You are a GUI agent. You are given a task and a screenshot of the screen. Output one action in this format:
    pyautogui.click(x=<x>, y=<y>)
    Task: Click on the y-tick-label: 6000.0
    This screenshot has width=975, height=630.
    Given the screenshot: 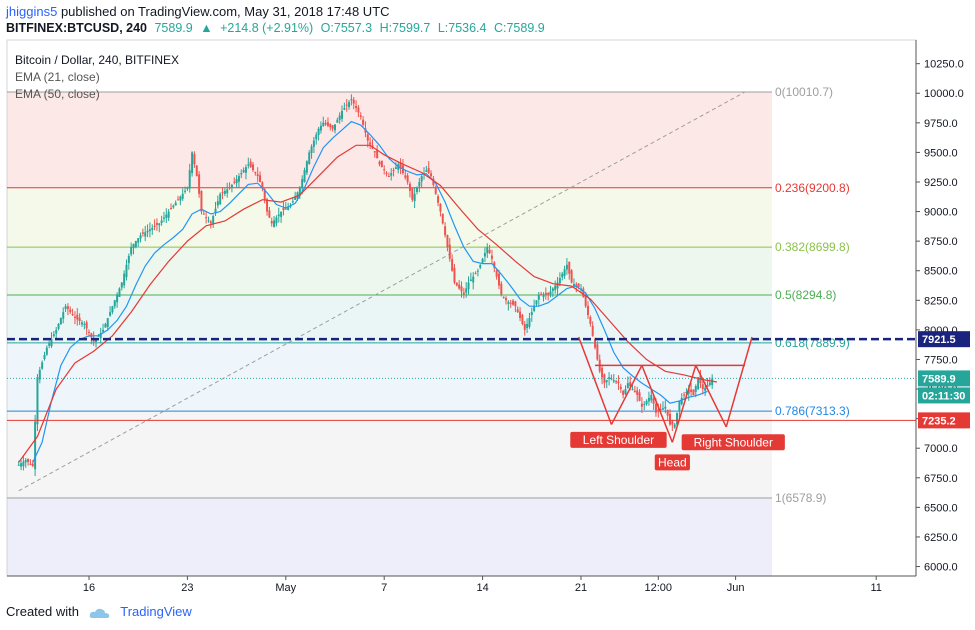 What is the action you would take?
    pyautogui.click(x=941, y=568)
    